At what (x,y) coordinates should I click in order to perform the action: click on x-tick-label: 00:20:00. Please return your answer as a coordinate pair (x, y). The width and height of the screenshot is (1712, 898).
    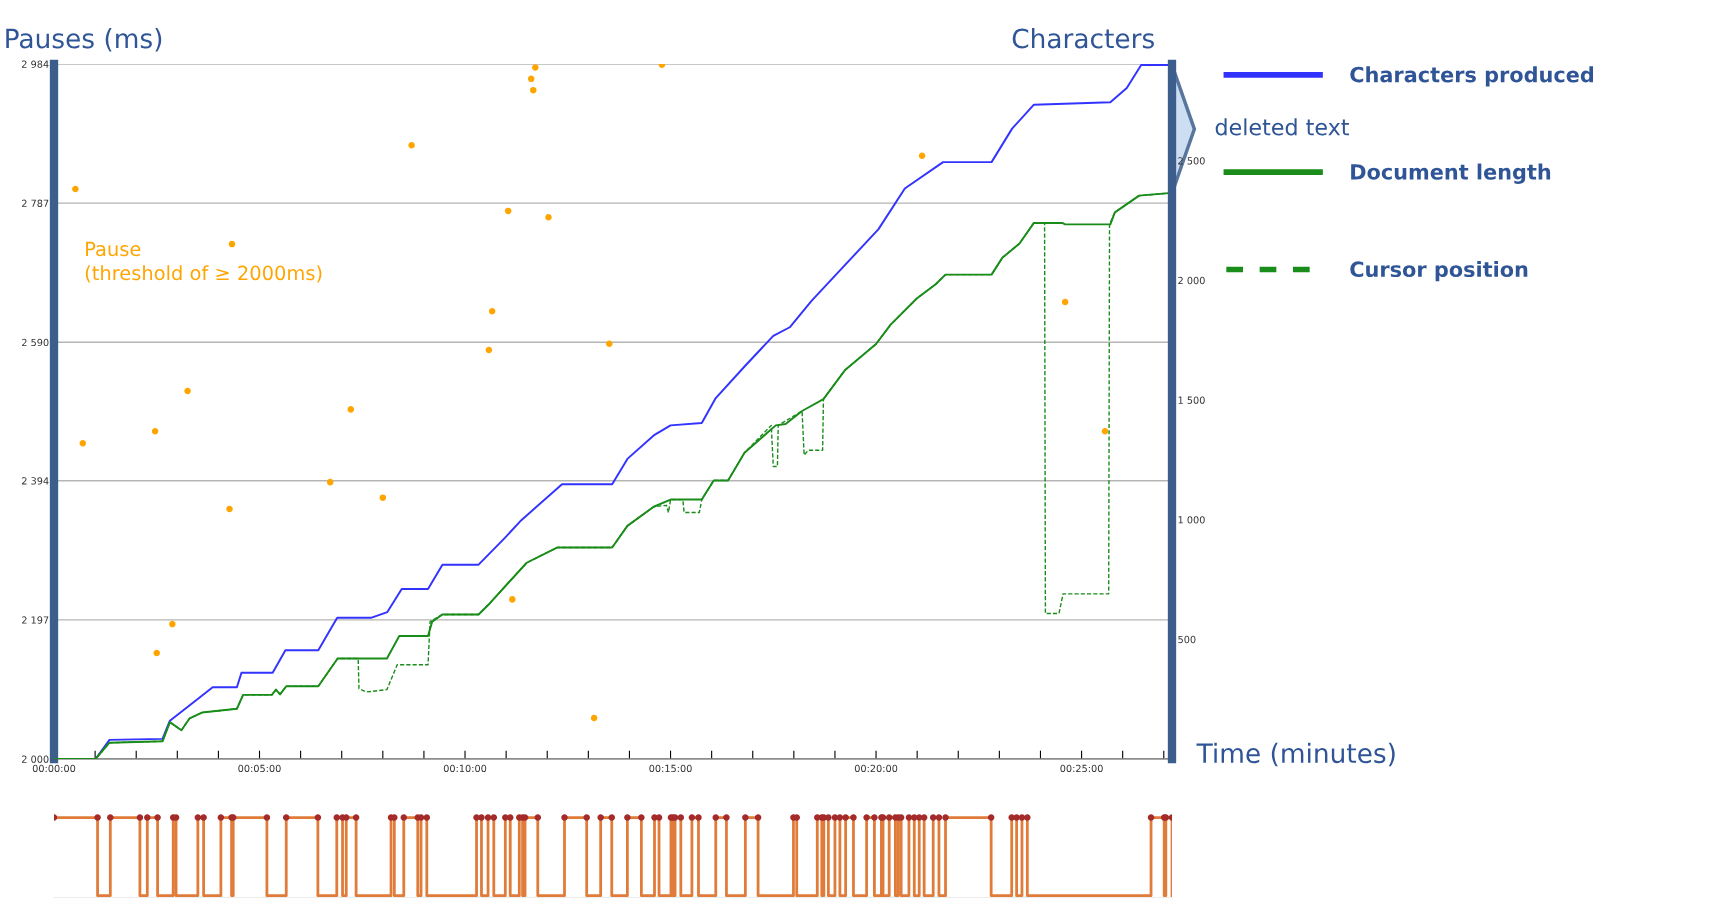
    Looking at the image, I should click on (876, 768).